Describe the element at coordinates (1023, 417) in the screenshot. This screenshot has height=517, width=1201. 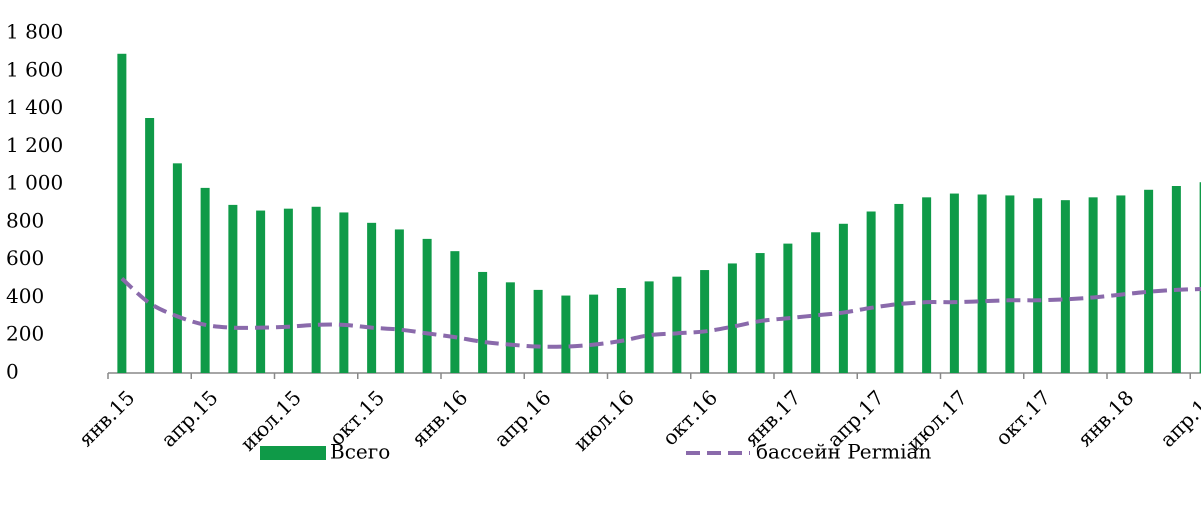
I see `x-tick-label: окт.17` at that location.